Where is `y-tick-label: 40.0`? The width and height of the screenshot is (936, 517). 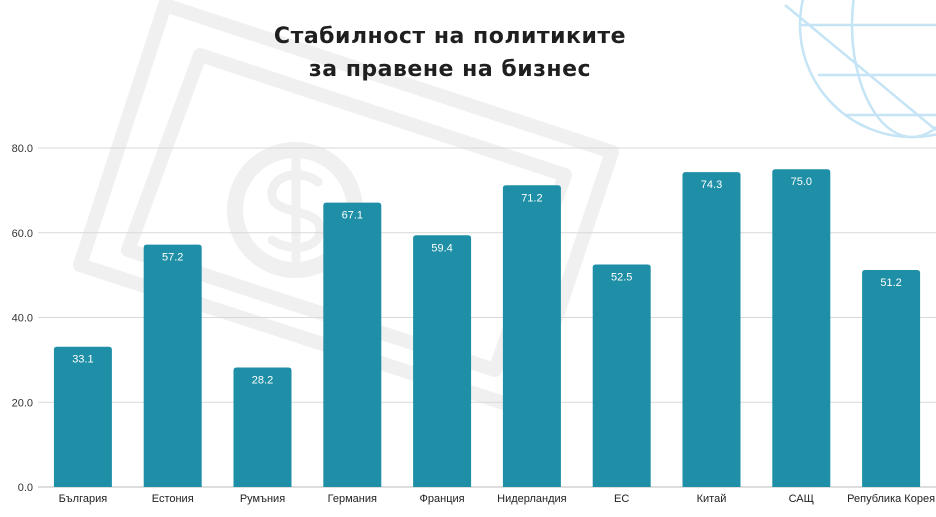 y-tick-label: 40.0 is located at coordinates (22, 319).